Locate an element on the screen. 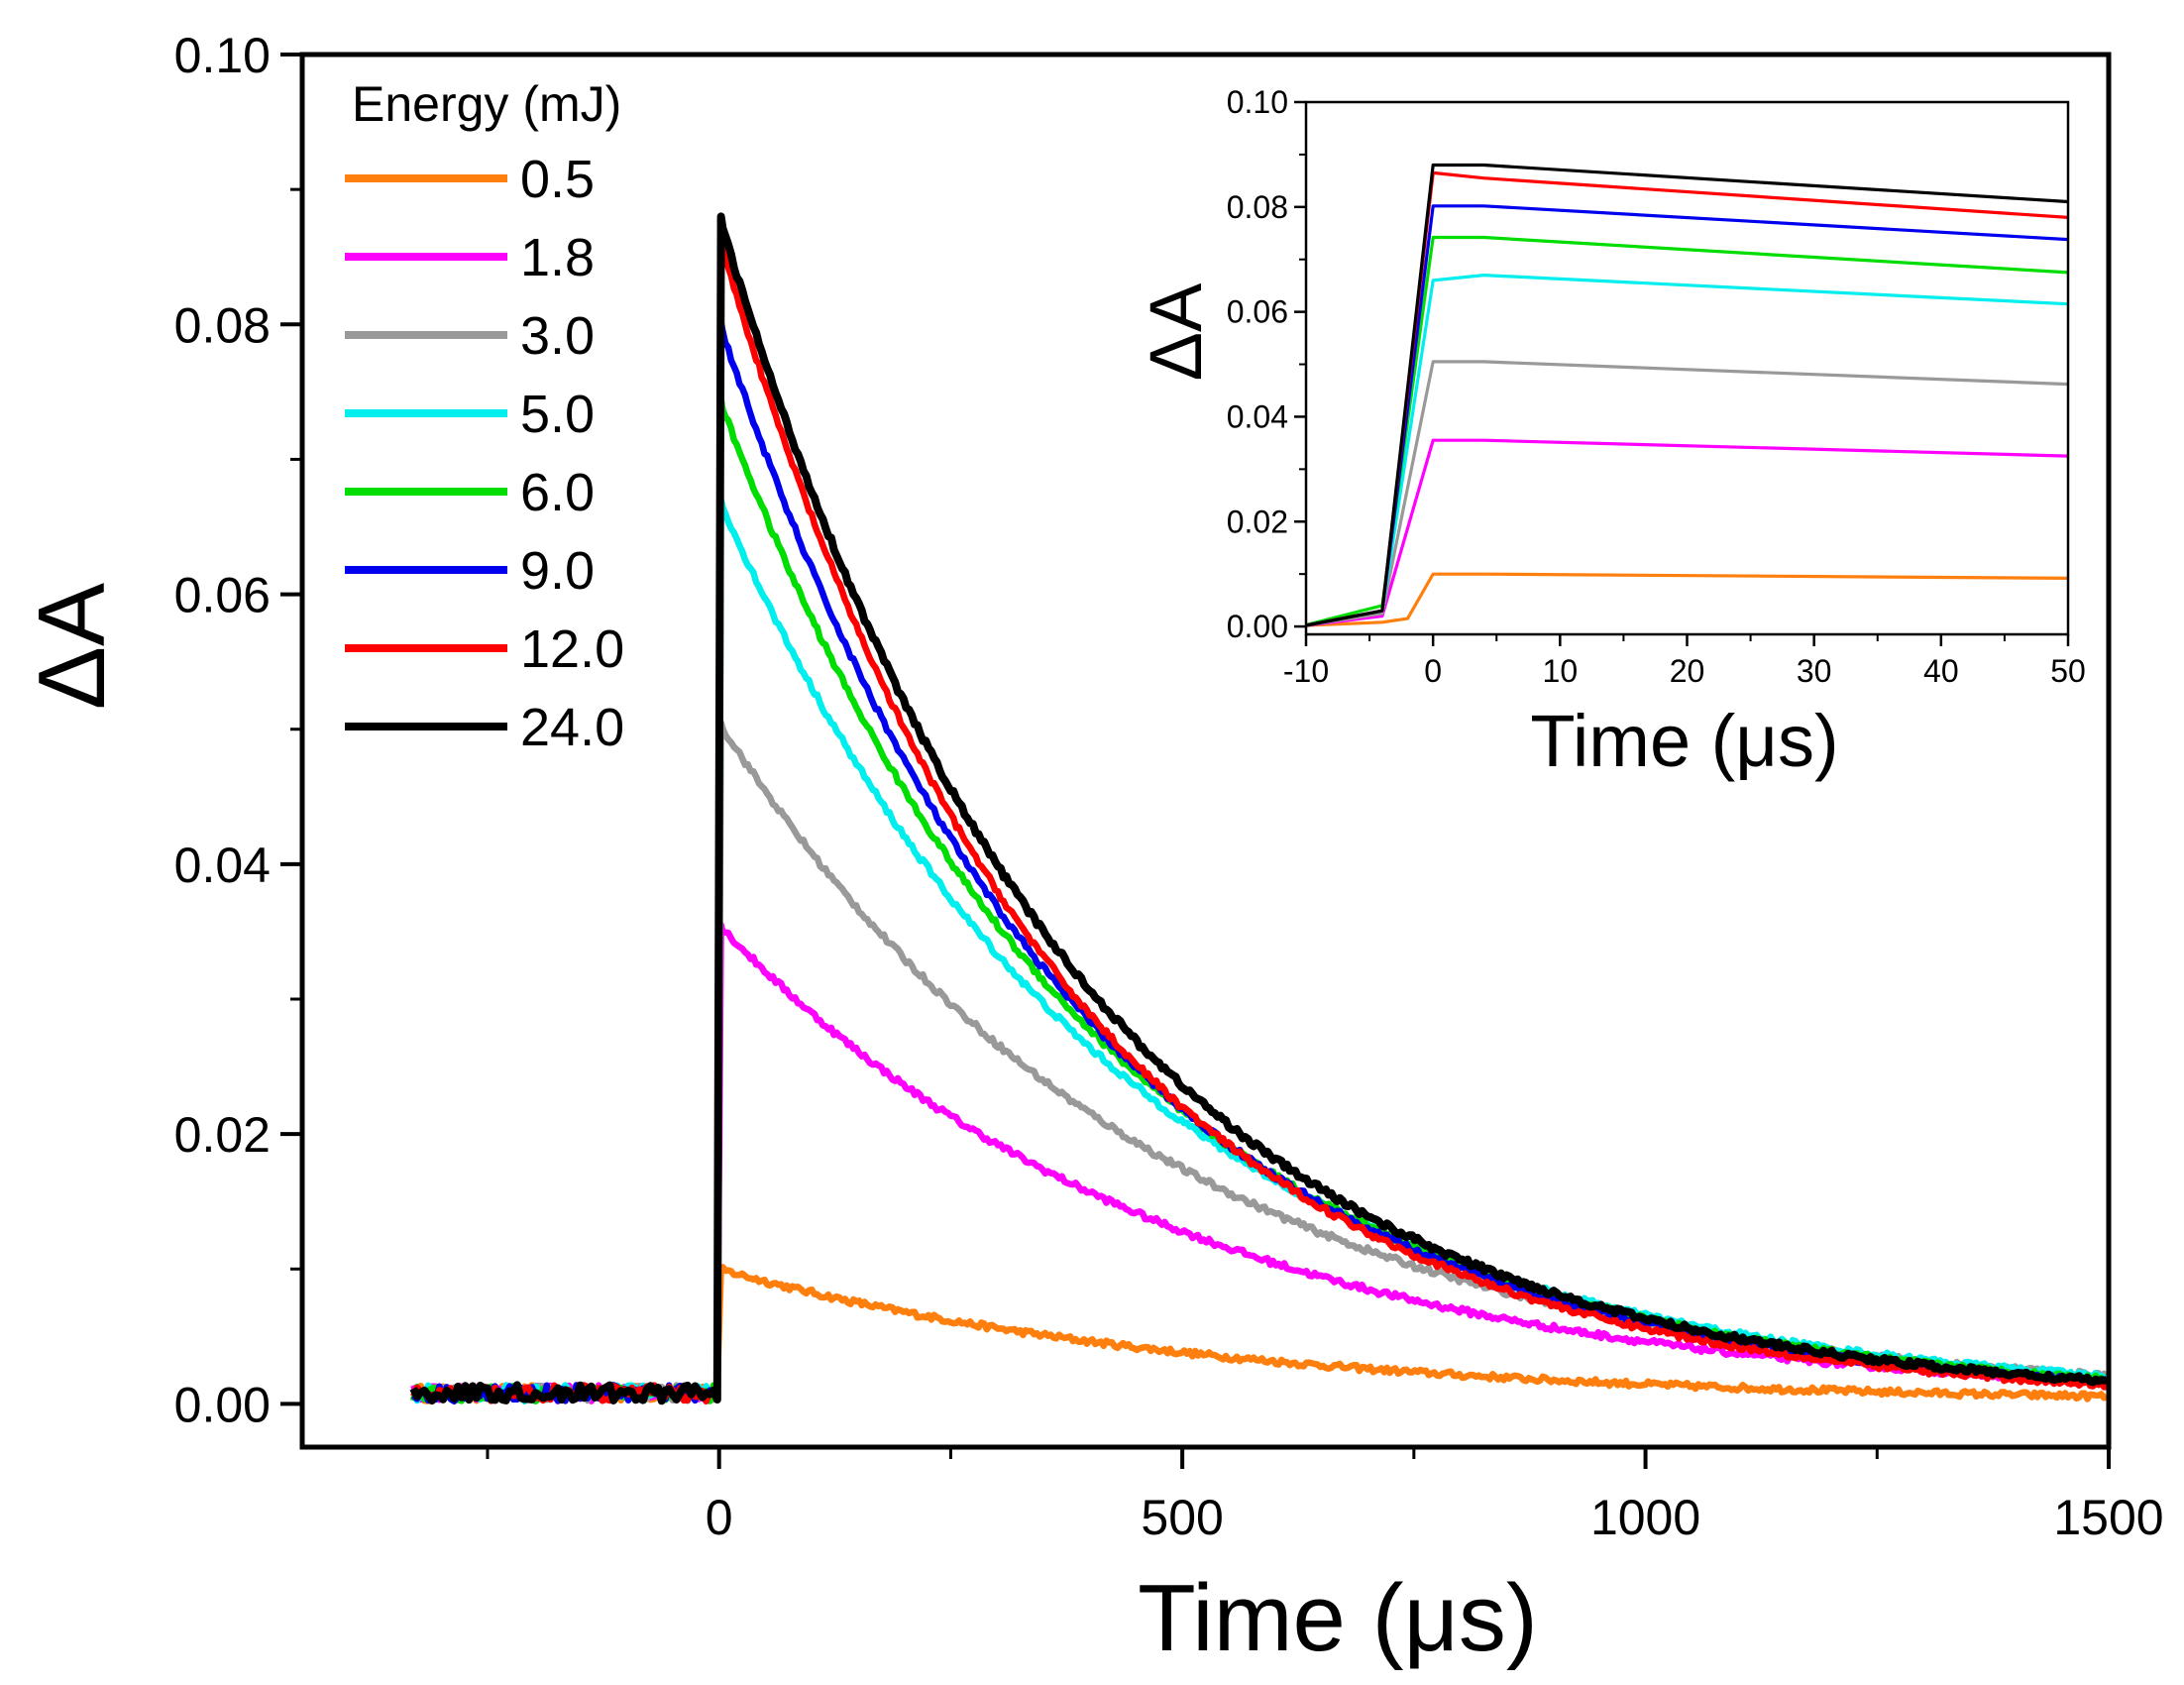 The width and height of the screenshot is (2184, 1685). legend-label-0-5: 0.5 is located at coordinates (557, 179).